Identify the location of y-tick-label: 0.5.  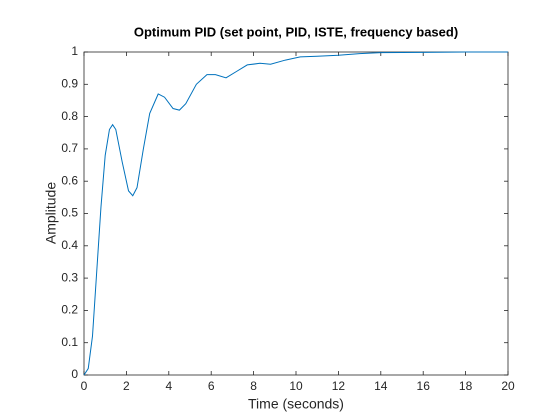
(69, 213).